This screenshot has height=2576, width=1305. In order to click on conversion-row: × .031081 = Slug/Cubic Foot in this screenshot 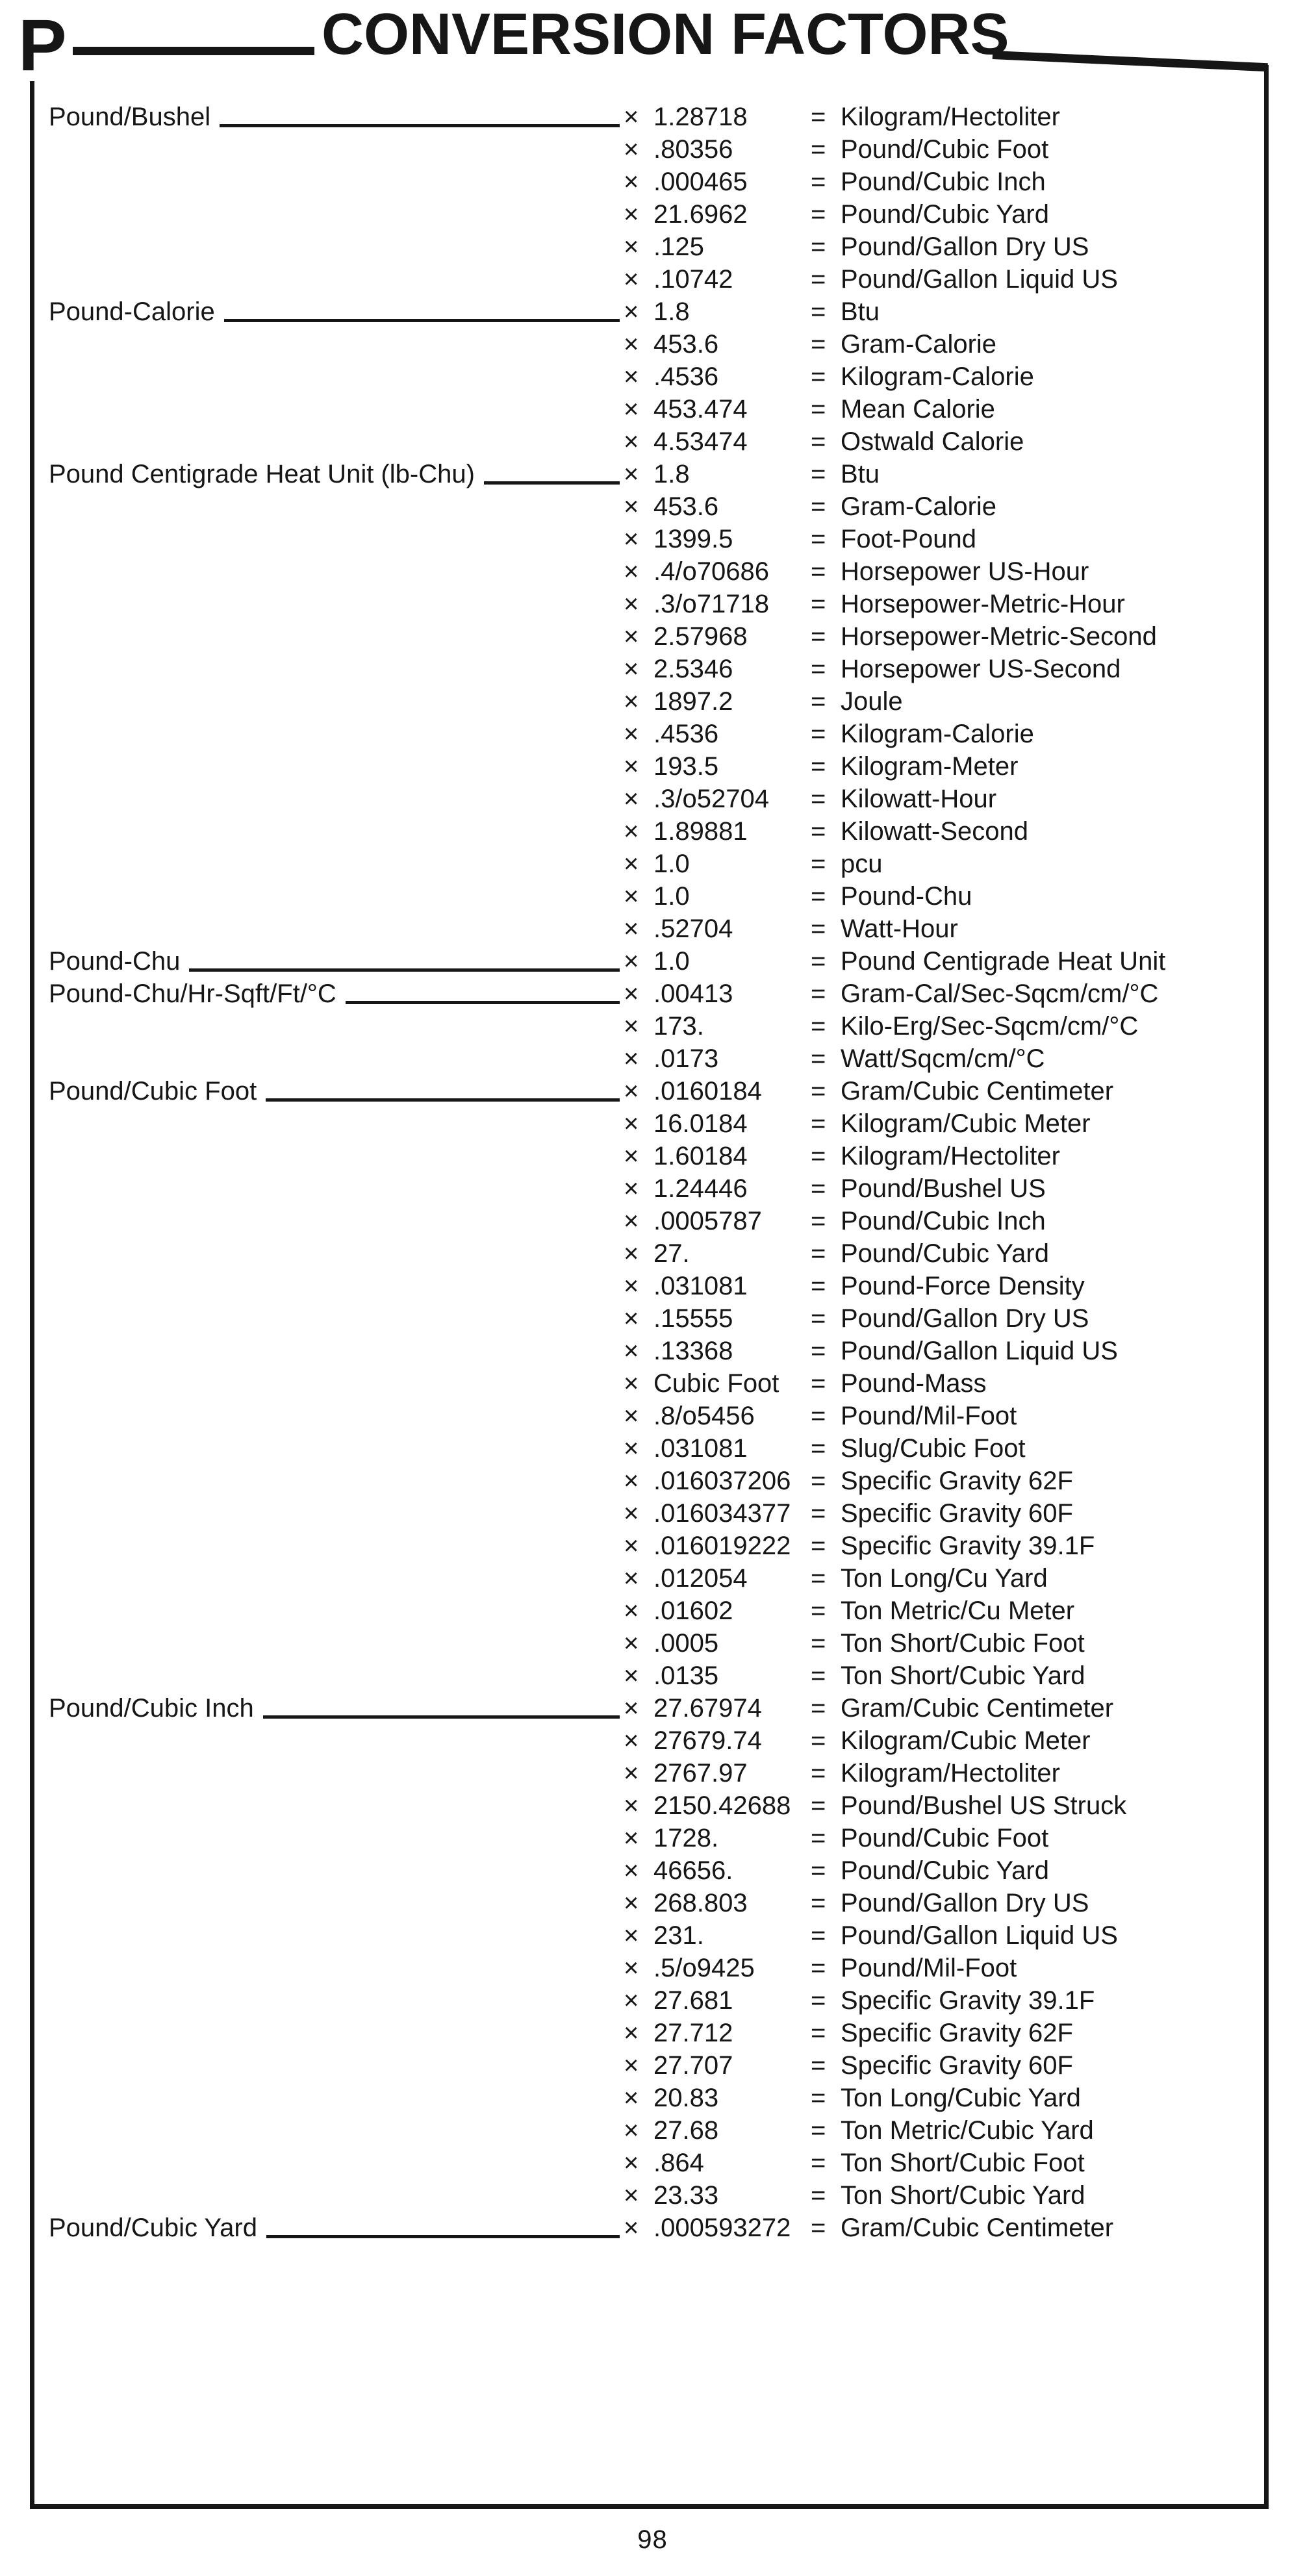, I will do `click(643, 1448)`.